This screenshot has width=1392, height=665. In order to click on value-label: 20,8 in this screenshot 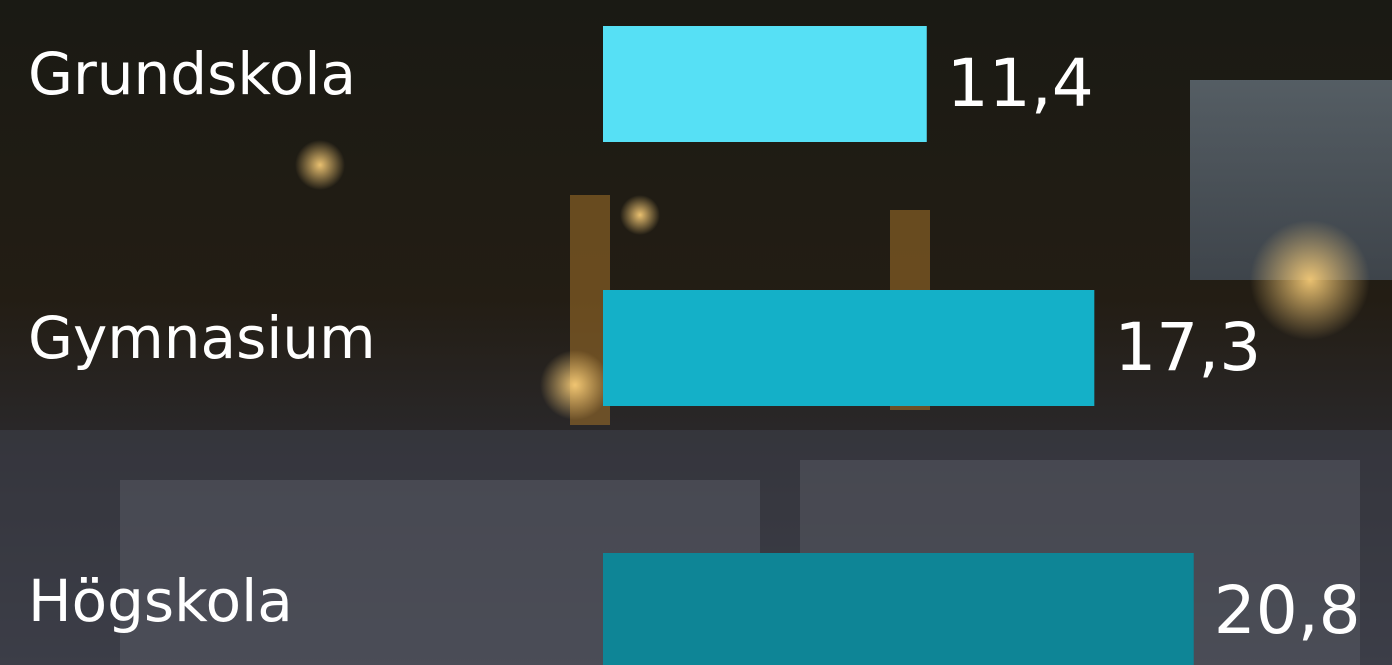, I will do `click(1287, 610)`.